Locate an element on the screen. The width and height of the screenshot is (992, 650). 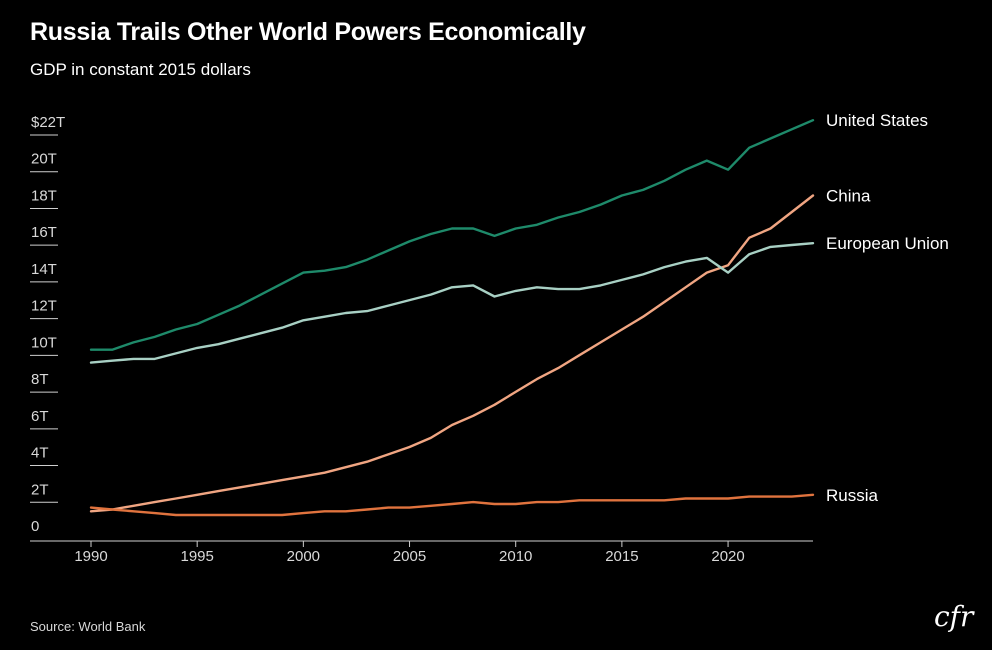
y-axis: 0 2T 4T 6T 8T 10T 12T 14T 16T 18T 20T $22T is located at coordinates (47, 324).